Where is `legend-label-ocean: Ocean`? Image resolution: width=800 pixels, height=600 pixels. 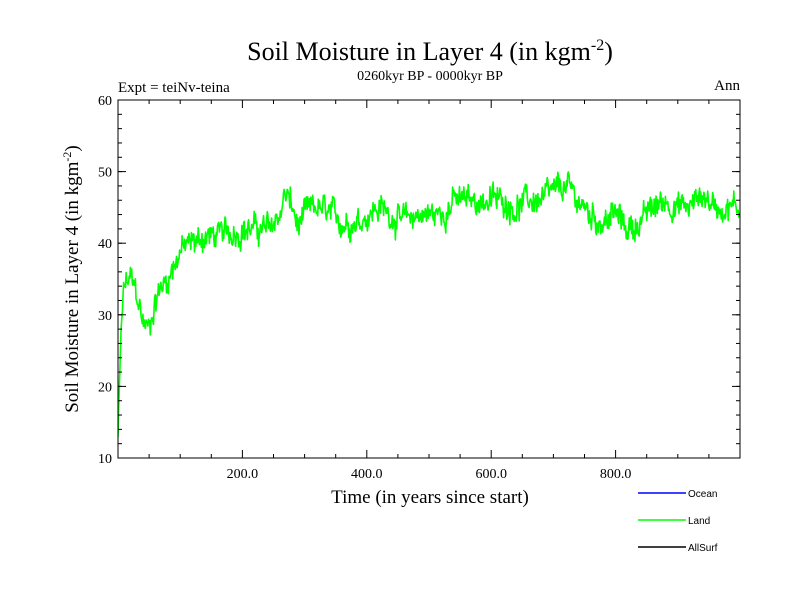
legend-label-ocean: Ocean is located at coordinates (702, 494).